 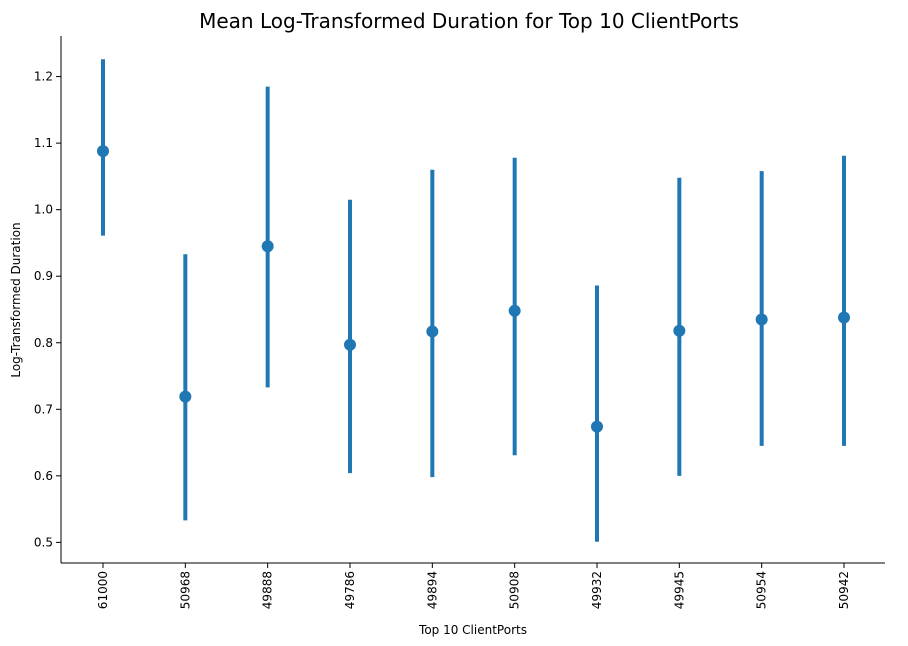 I want to click on y-tick-label: 0.7, so click(x=43, y=409).